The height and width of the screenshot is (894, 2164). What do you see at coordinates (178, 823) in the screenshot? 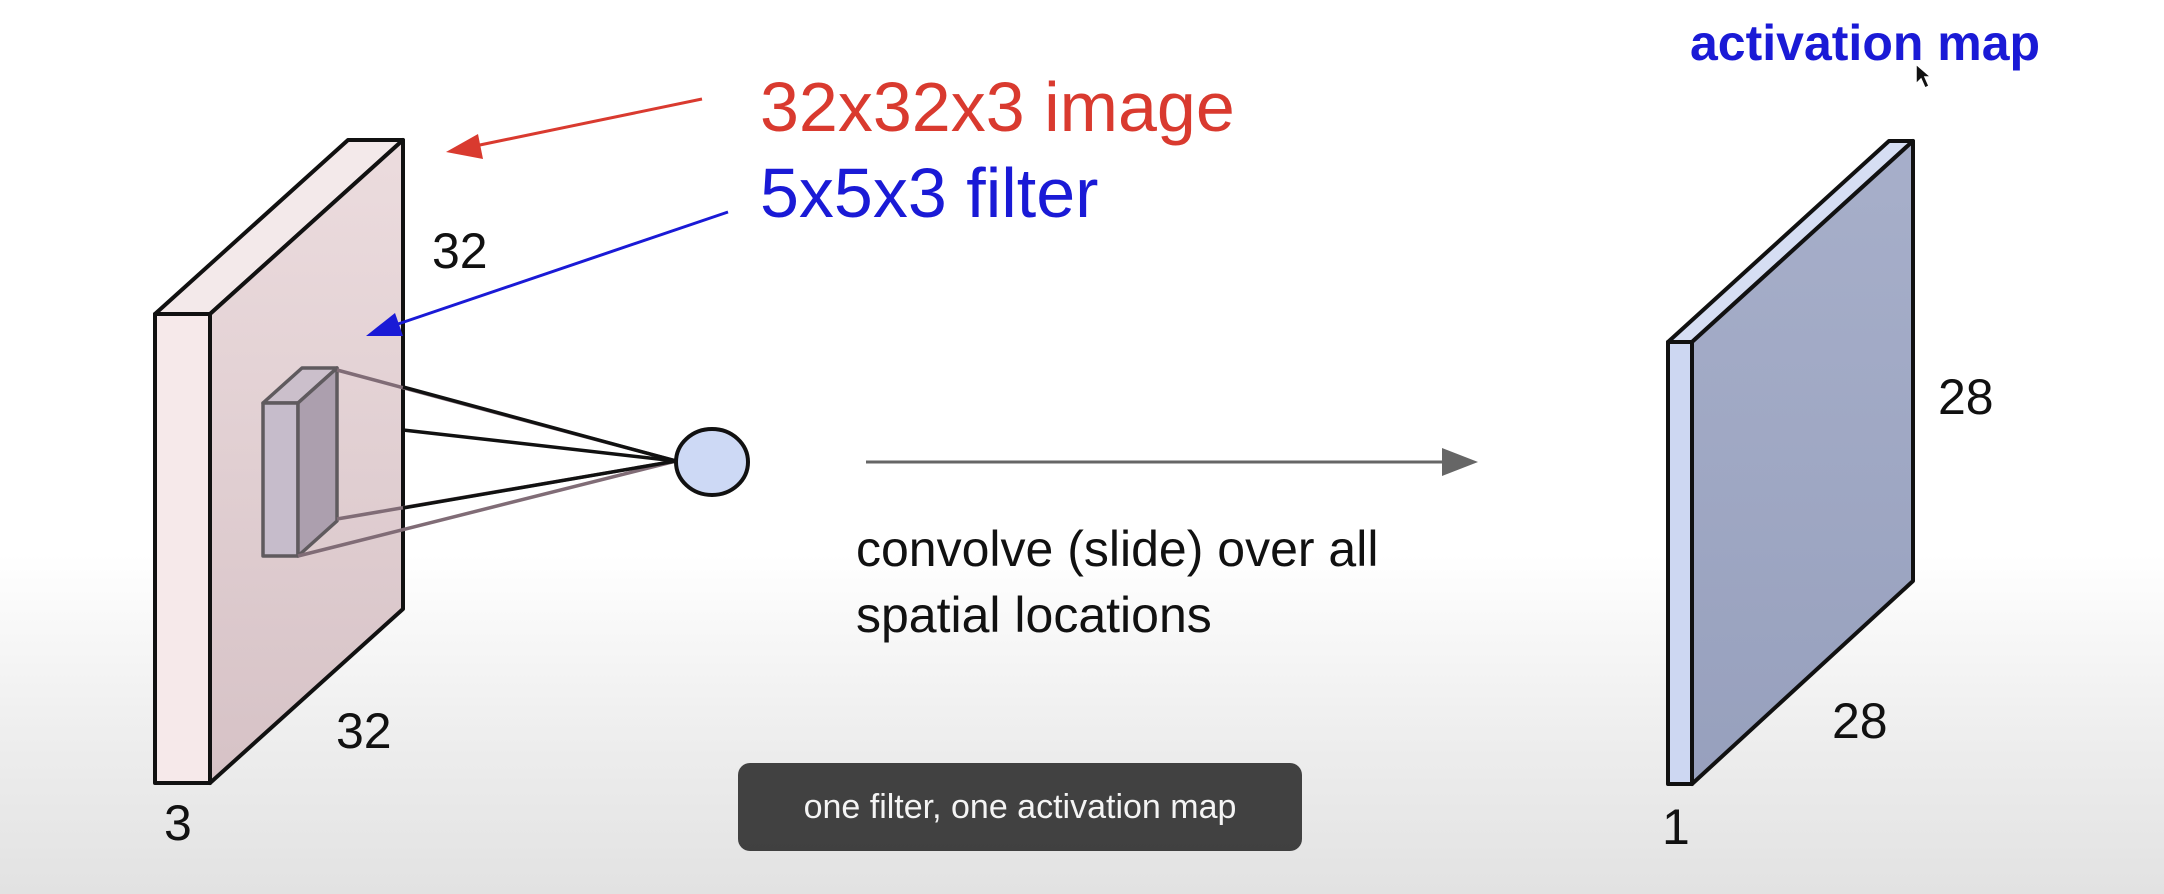
I see `input-depth-label: 3` at bounding box center [178, 823].